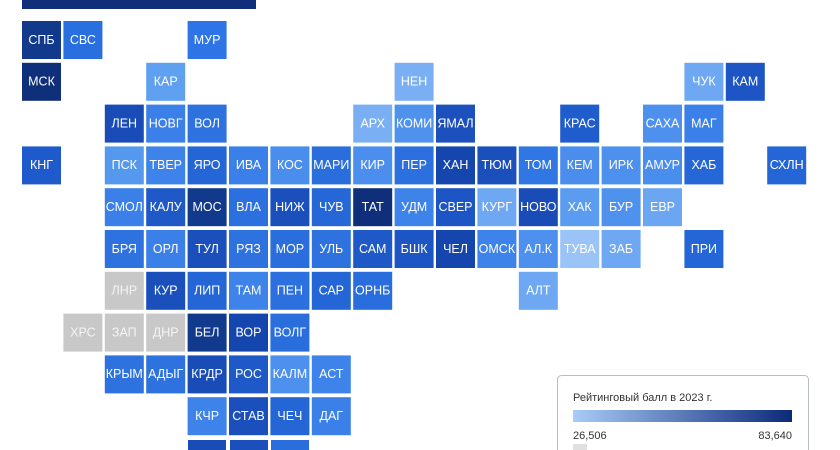  I want to click on region-label: САР, so click(331, 291).